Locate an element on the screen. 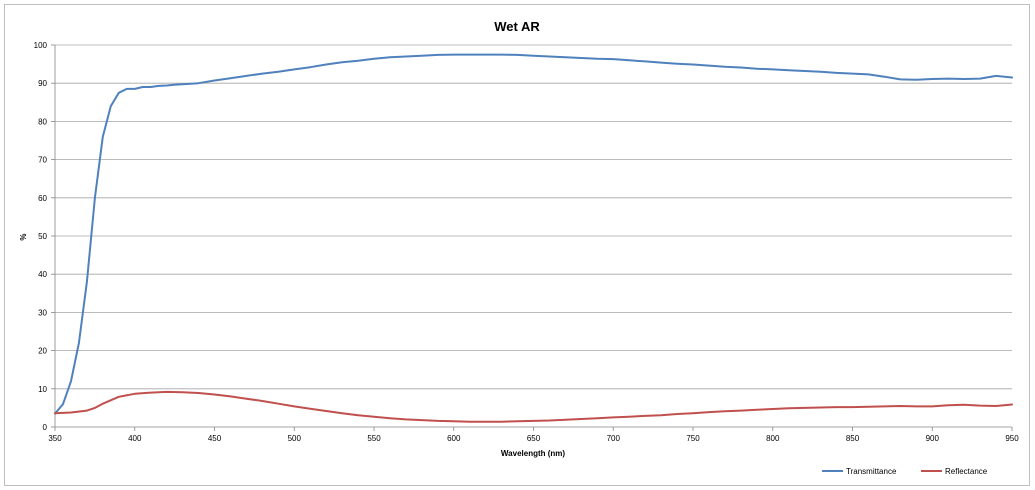 The width and height of the screenshot is (1035, 490). x-tick-label: 800 is located at coordinates (773, 438).